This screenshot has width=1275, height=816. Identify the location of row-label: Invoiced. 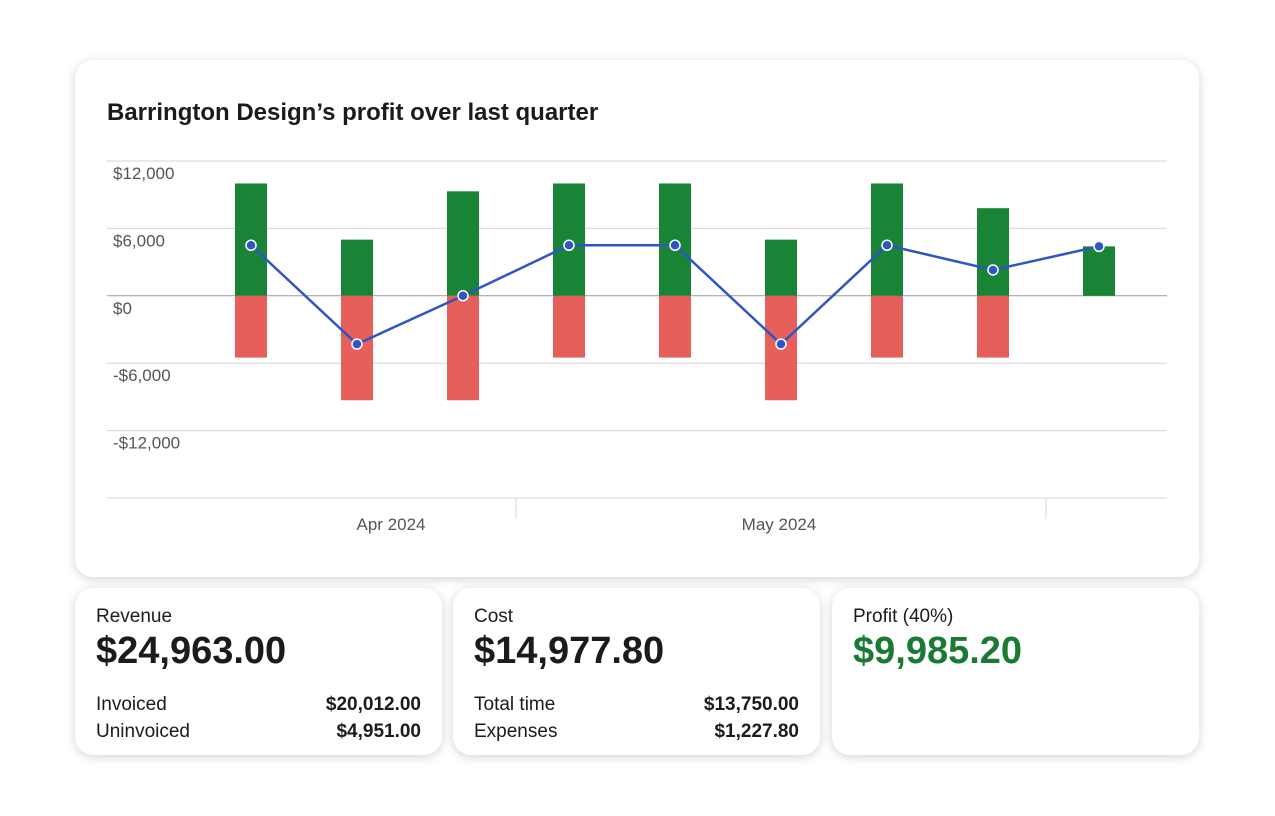
(131, 704).